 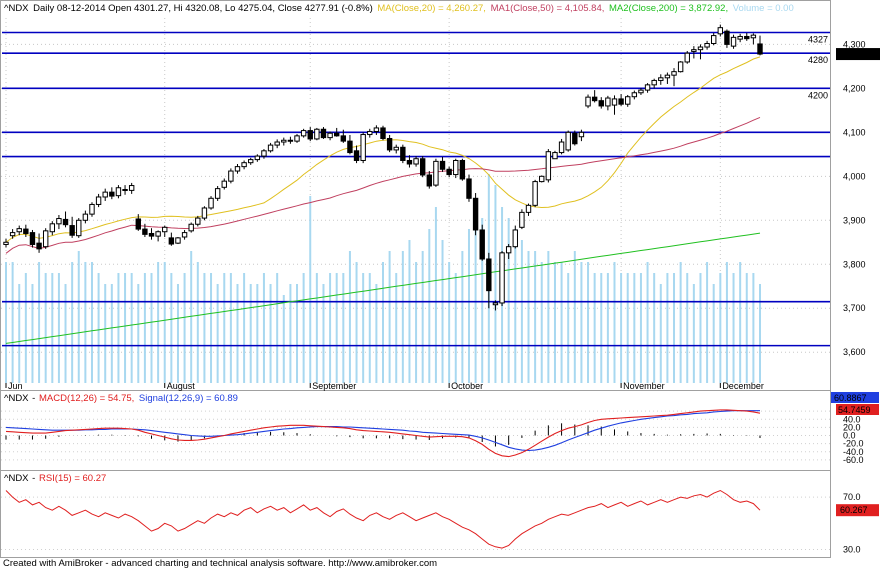 What do you see at coordinates (644, 386) in the screenshot?
I see `month-label: November` at bounding box center [644, 386].